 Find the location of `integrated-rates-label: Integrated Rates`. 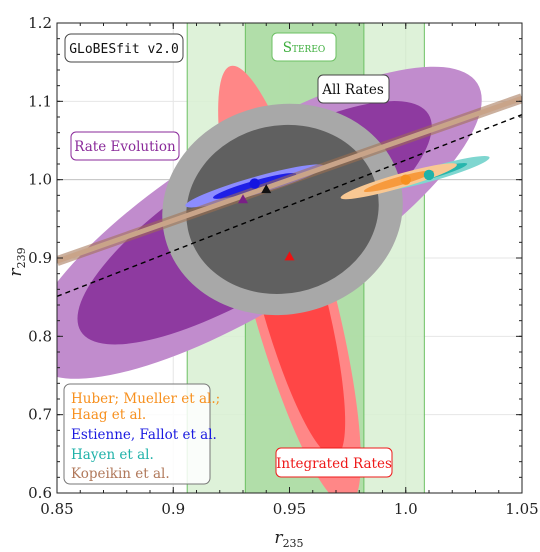

integrated-rates-label: Integrated Rates is located at coordinates (334, 462).